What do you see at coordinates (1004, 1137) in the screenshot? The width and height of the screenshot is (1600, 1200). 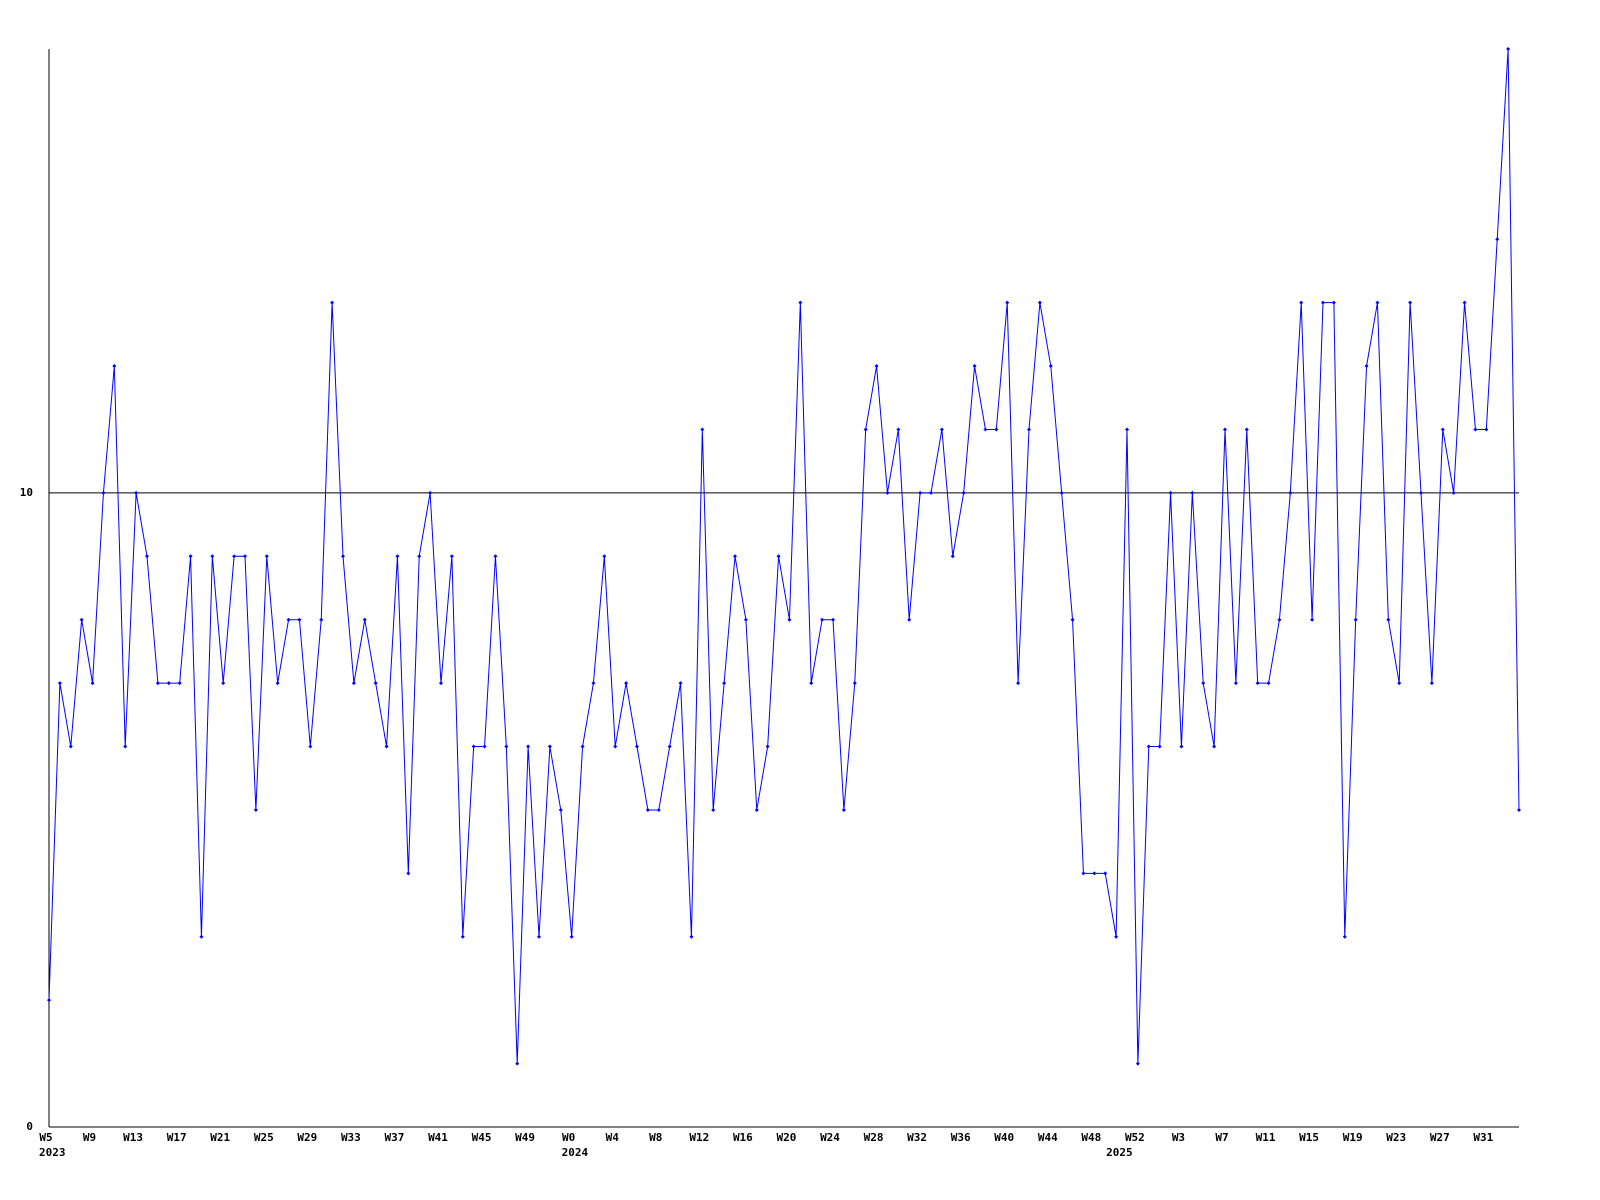 I see `x-tick-label: W40` at bounding box center [1004, 1137].